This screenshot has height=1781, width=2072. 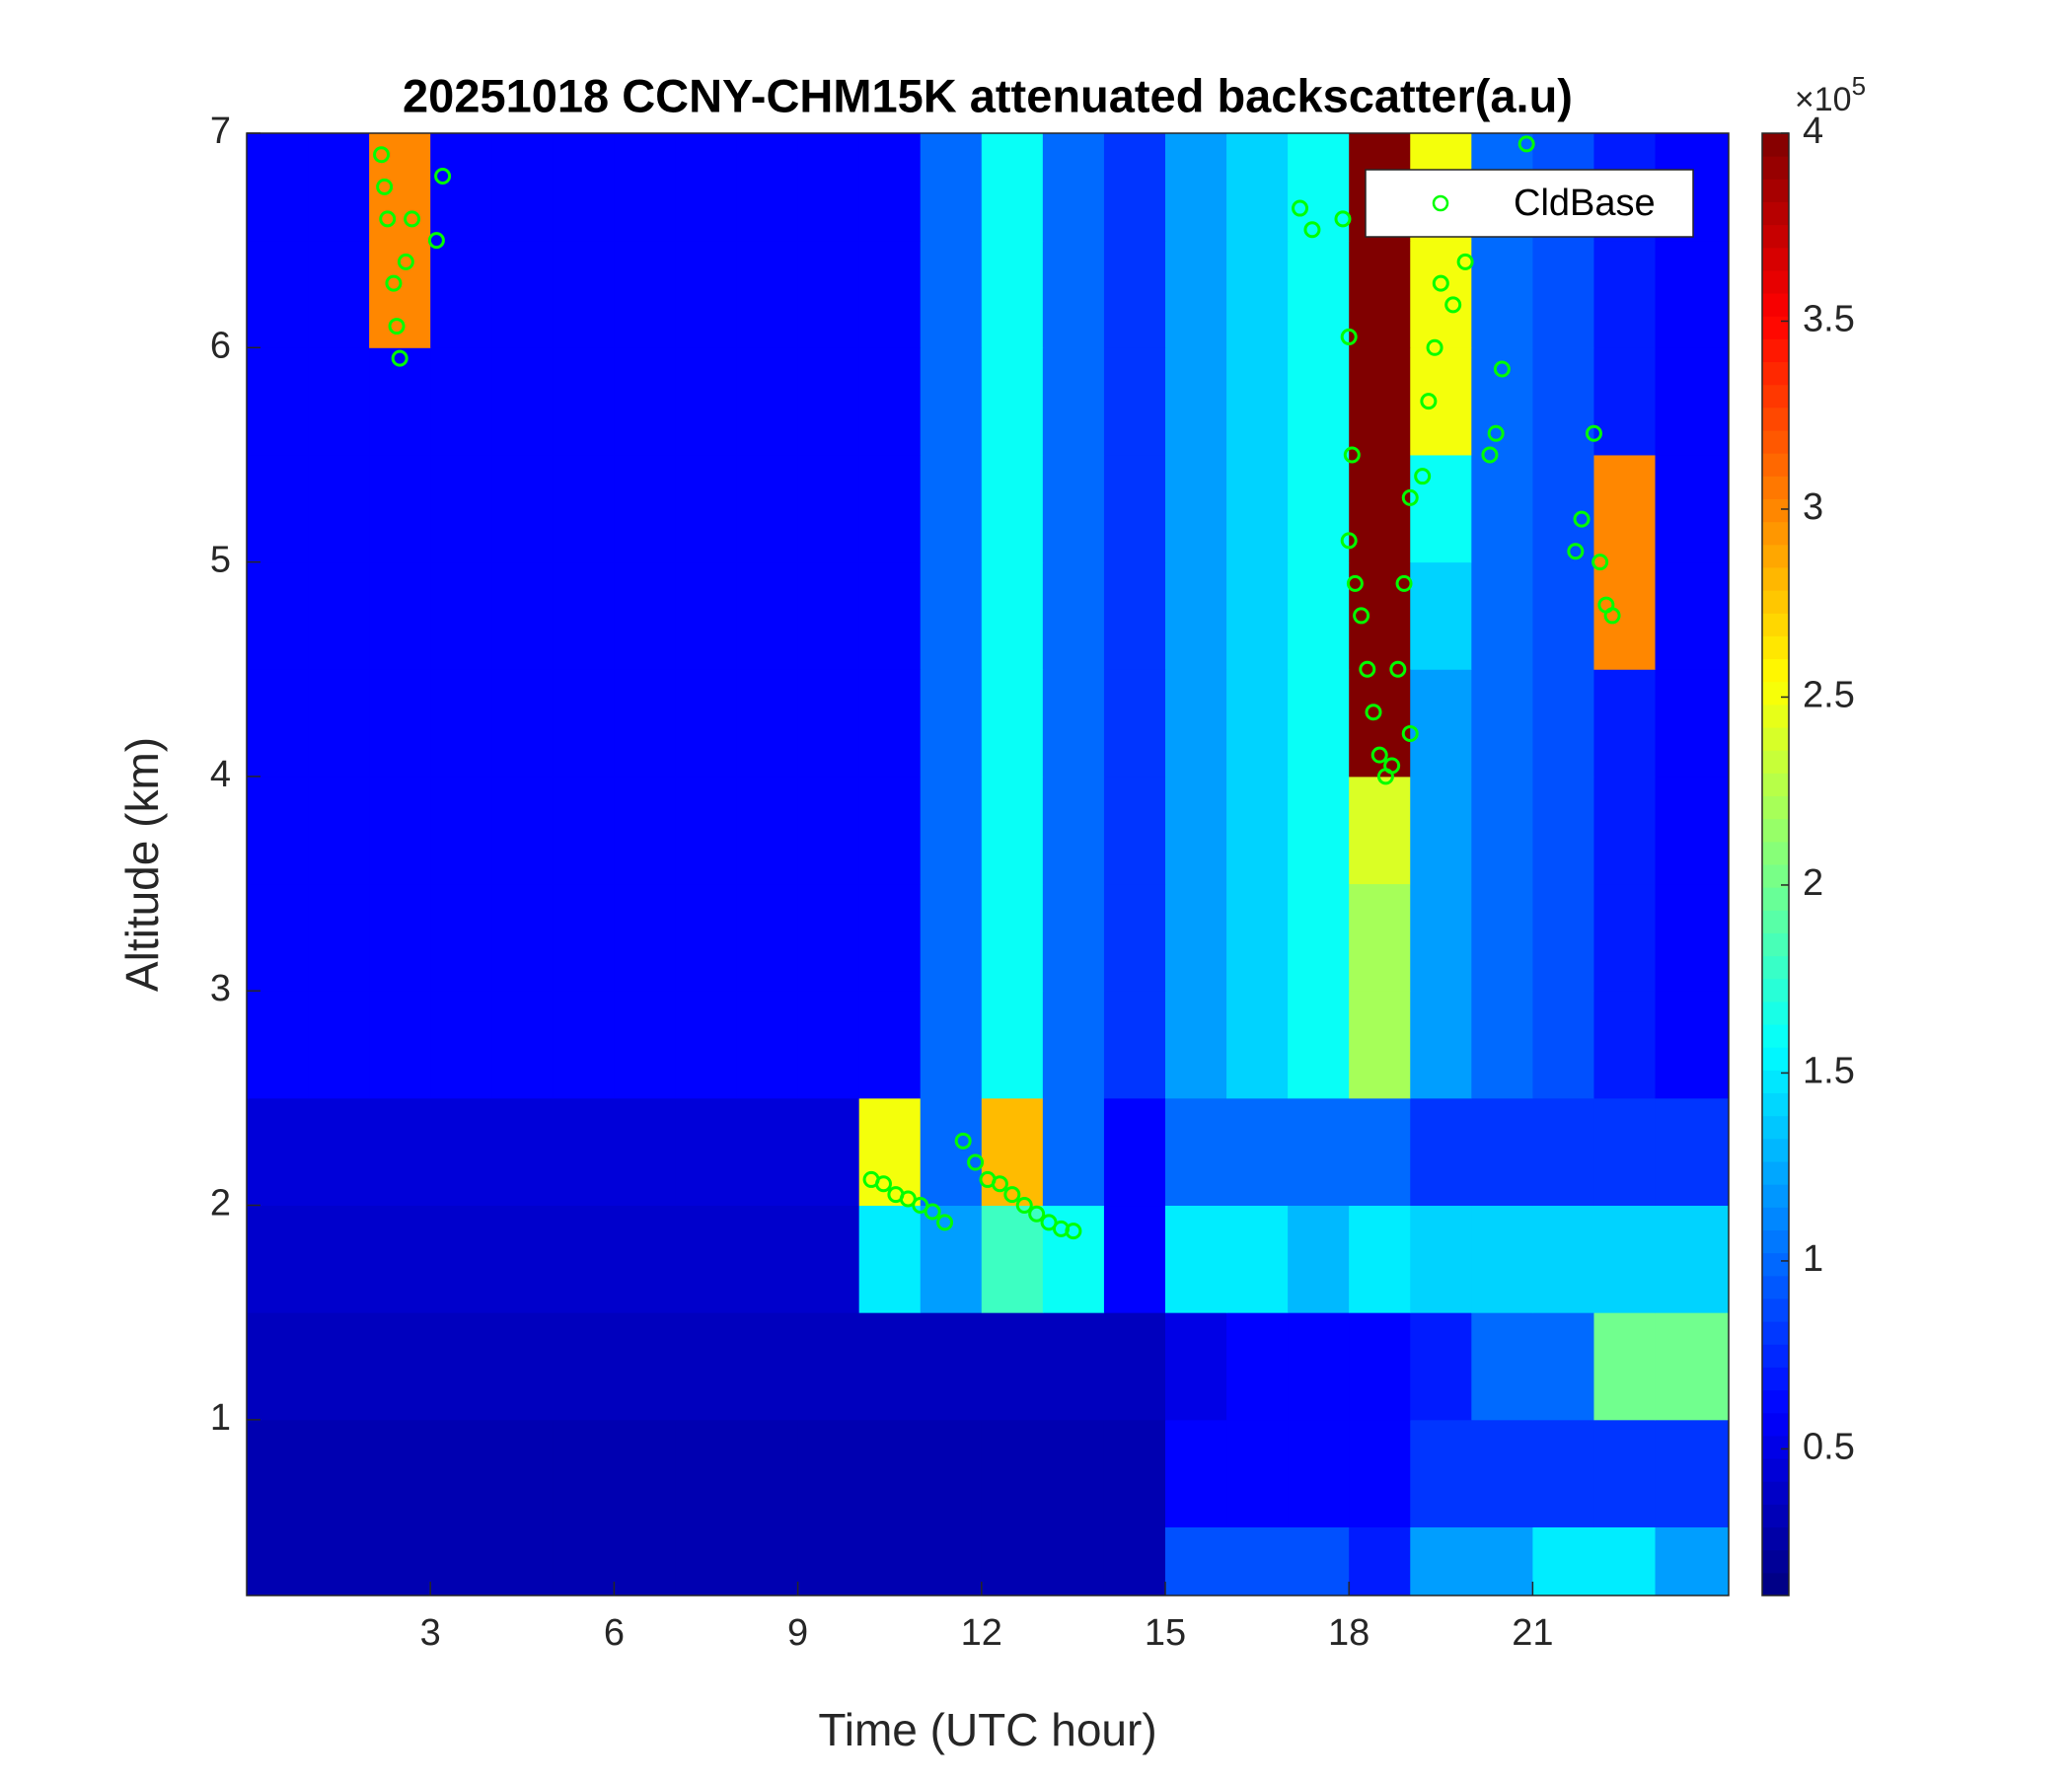 I want to click on colorbar-tick-label: 1, so click(x=1813, y=1259).